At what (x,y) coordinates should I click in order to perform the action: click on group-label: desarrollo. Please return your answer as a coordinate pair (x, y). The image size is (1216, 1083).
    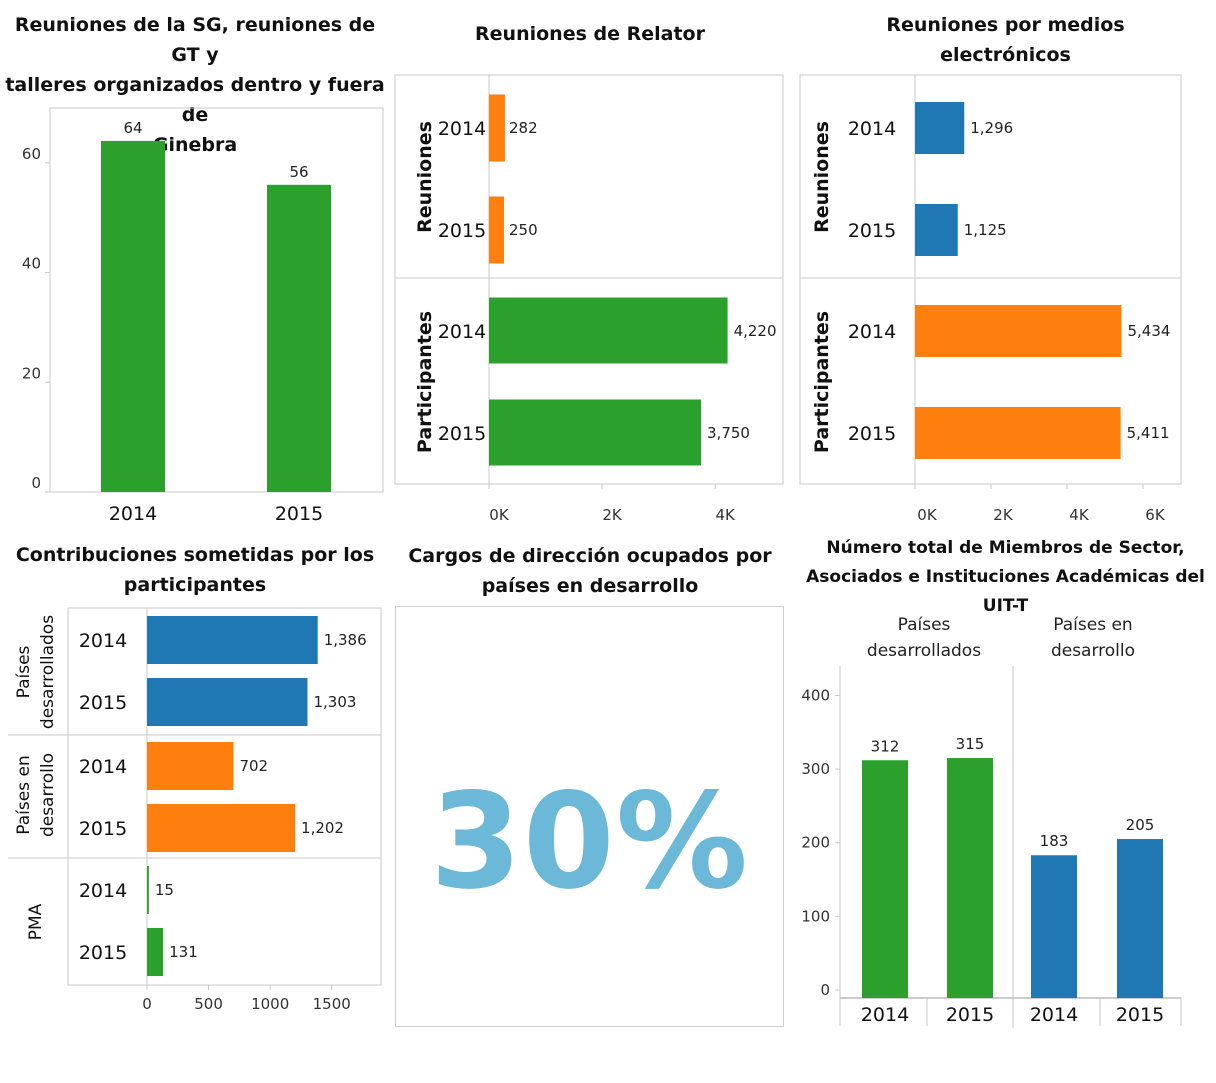
    Looking at the image, I should click on (1093, 651).